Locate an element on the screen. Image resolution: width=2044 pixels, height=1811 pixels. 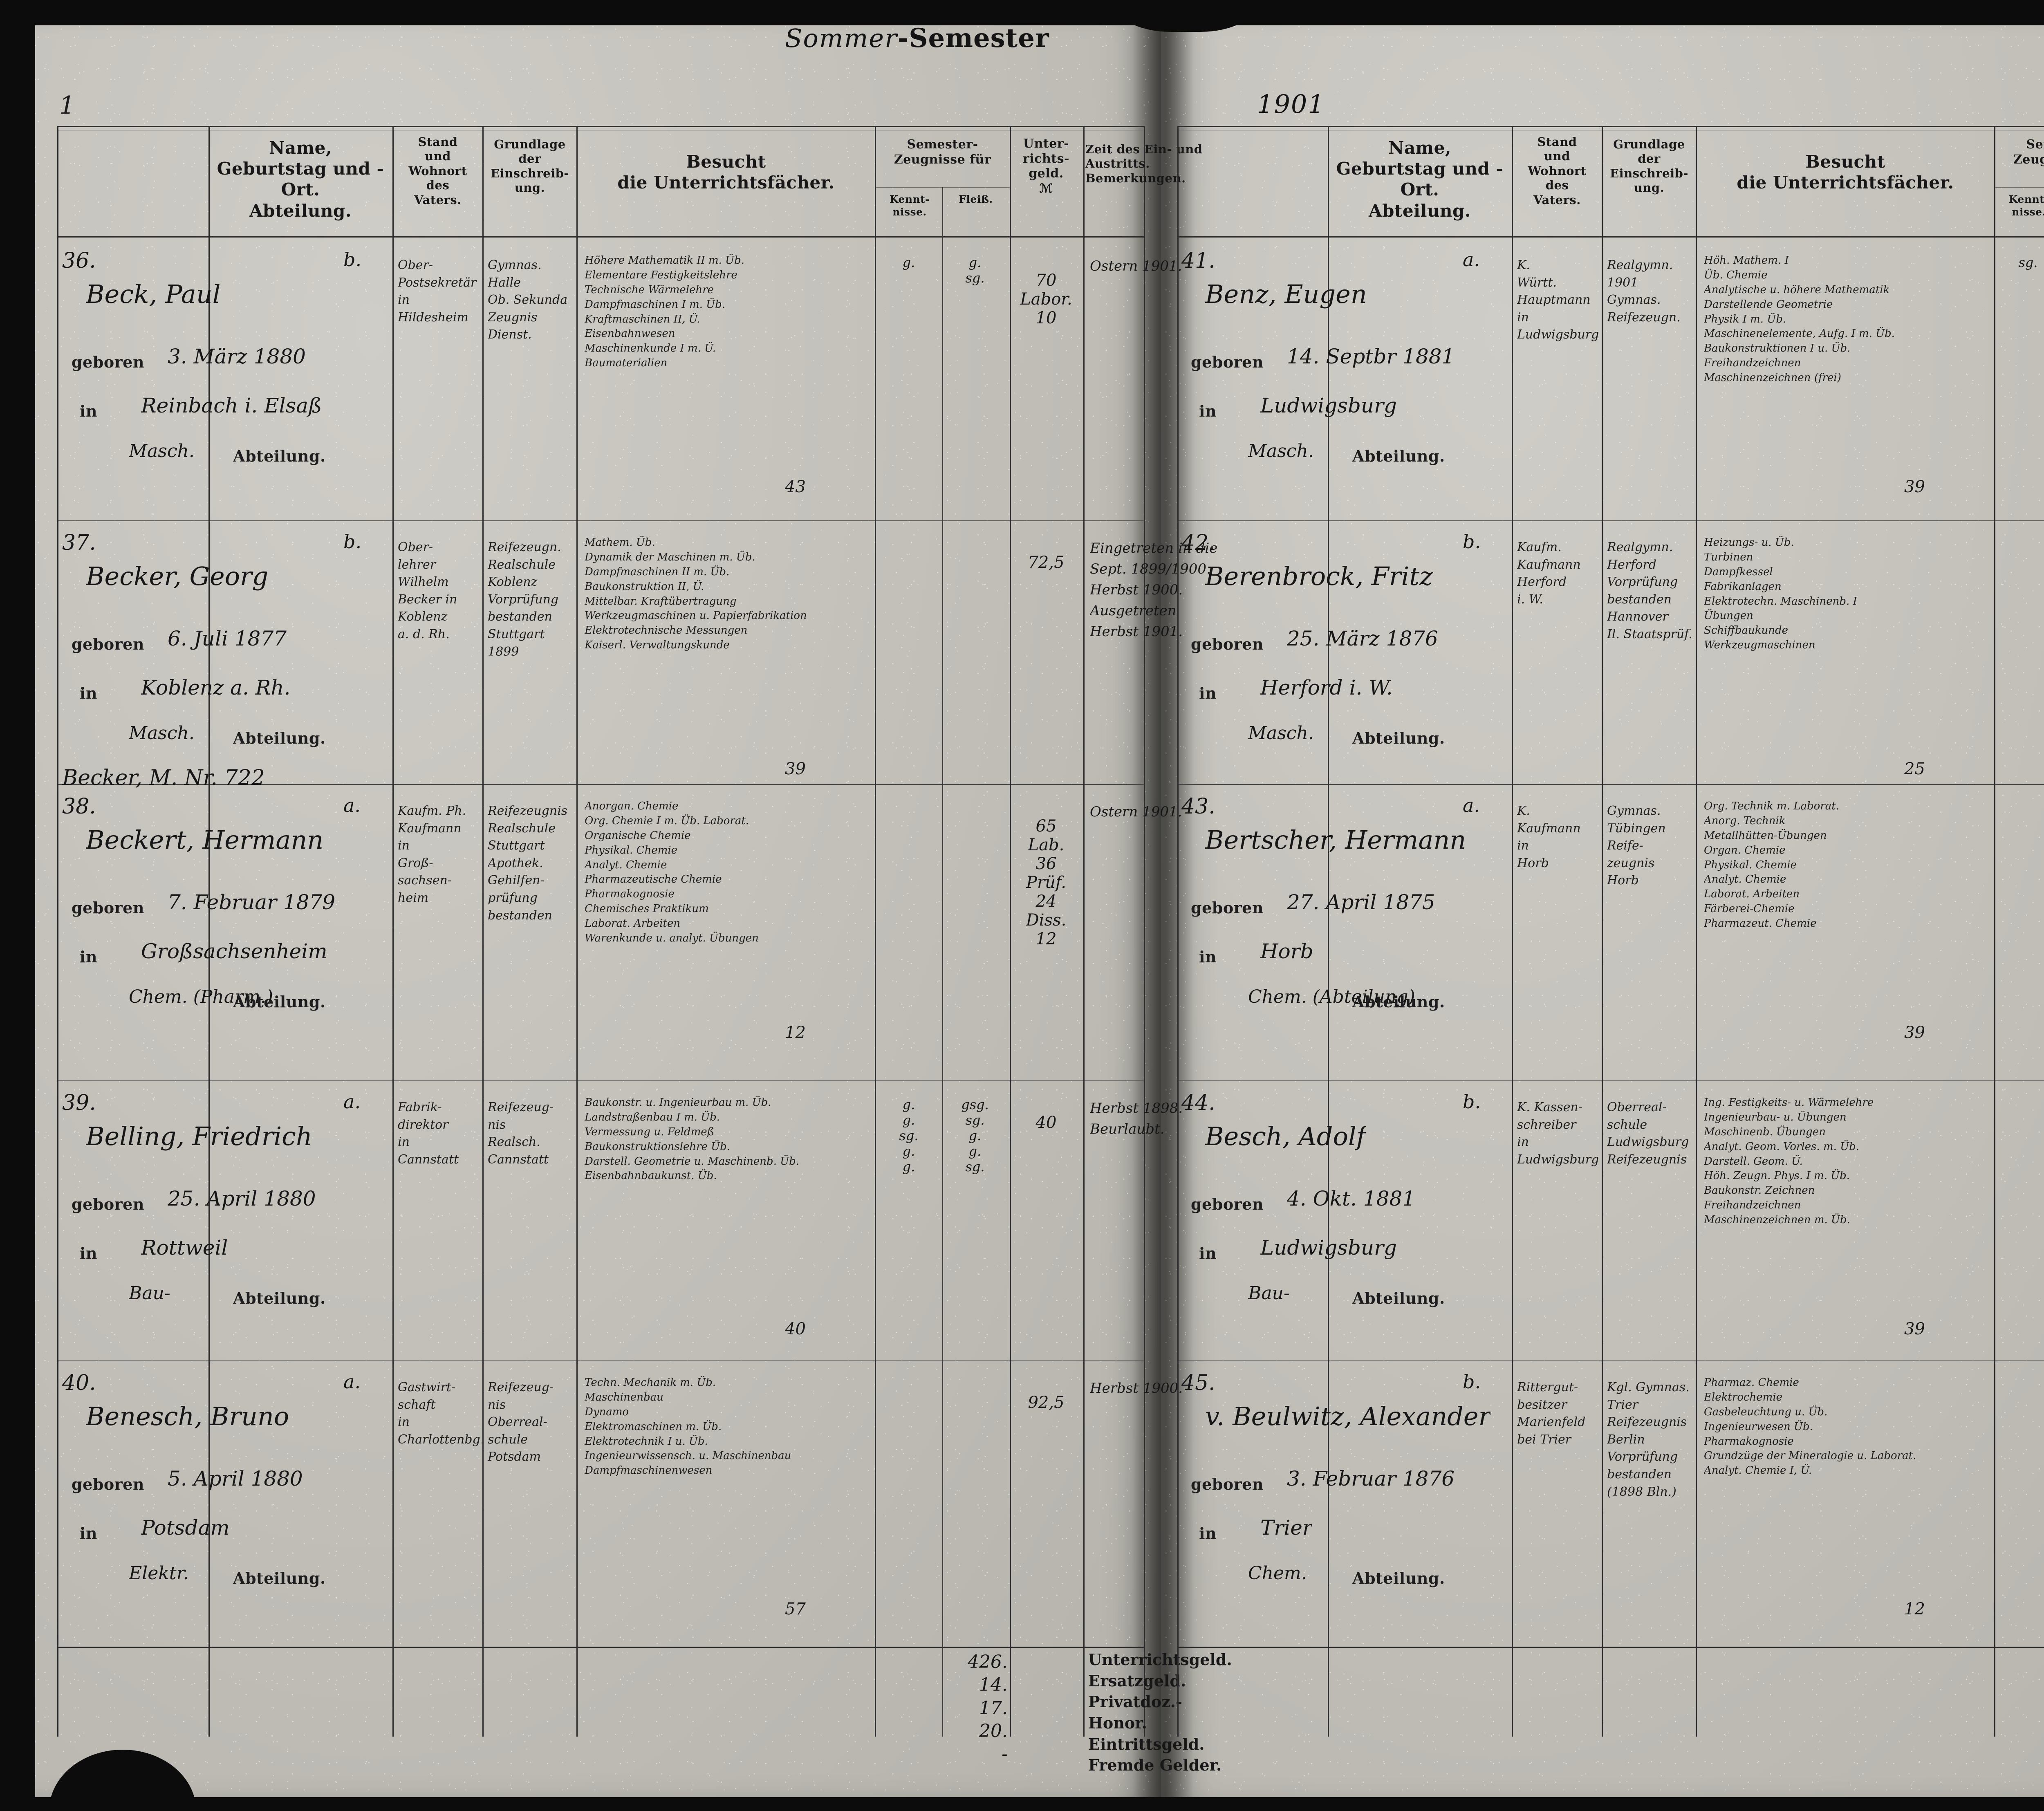
grid-hline-r1 is located at coordinates (601, 520).